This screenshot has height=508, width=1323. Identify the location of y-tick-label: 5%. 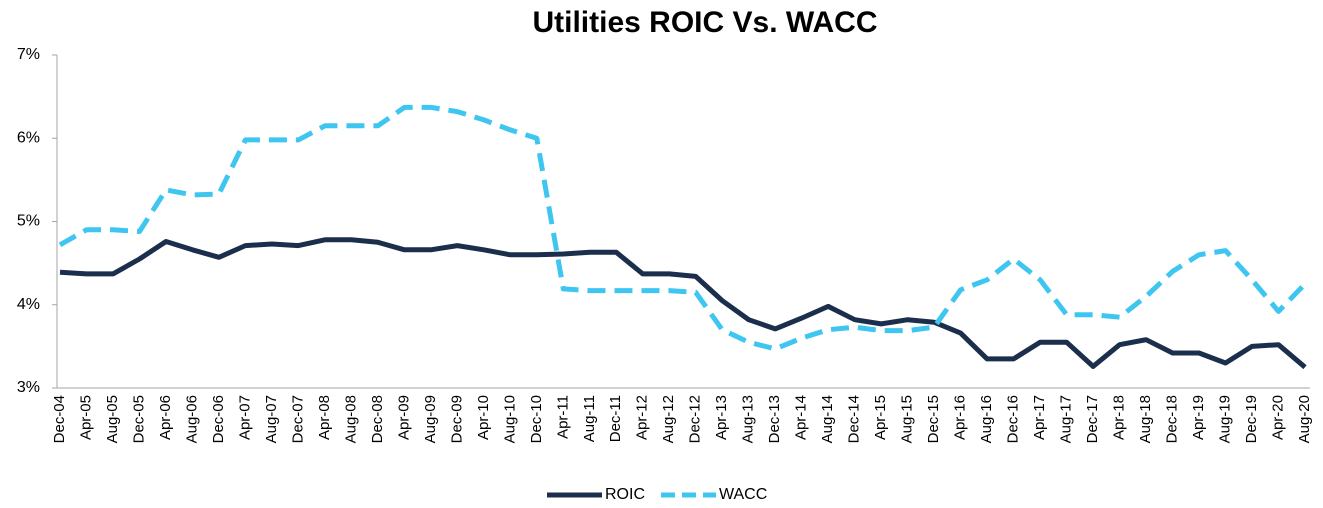
(28, 221).